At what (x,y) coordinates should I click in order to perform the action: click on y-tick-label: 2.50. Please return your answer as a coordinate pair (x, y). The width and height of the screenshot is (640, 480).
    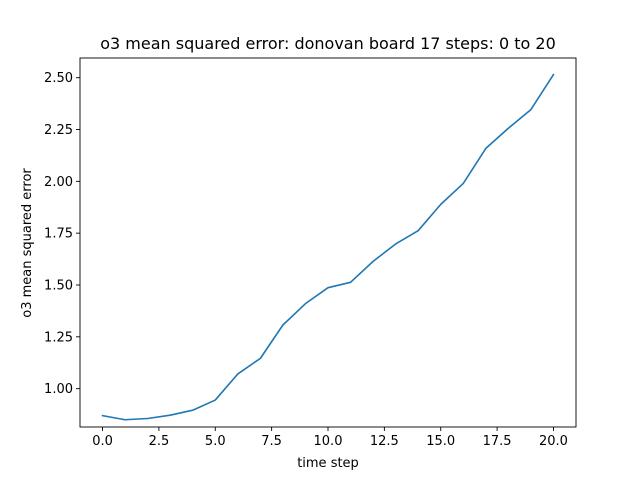
    Looking at the image, I should click on (58, 78).